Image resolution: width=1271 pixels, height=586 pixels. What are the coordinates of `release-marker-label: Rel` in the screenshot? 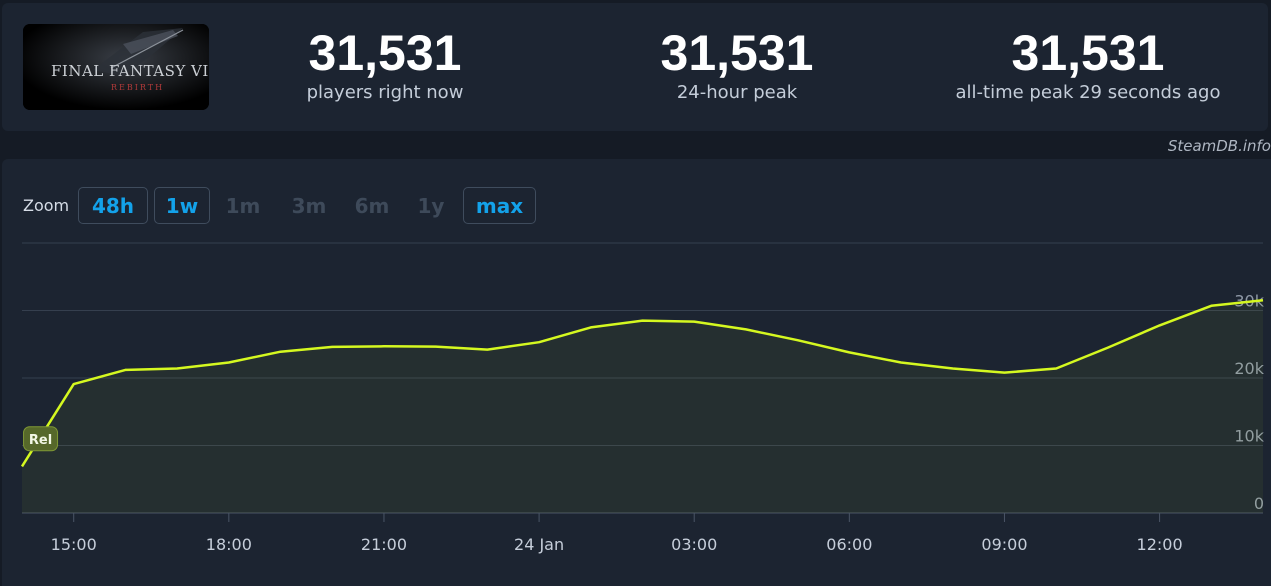 It's located at (40, 440).